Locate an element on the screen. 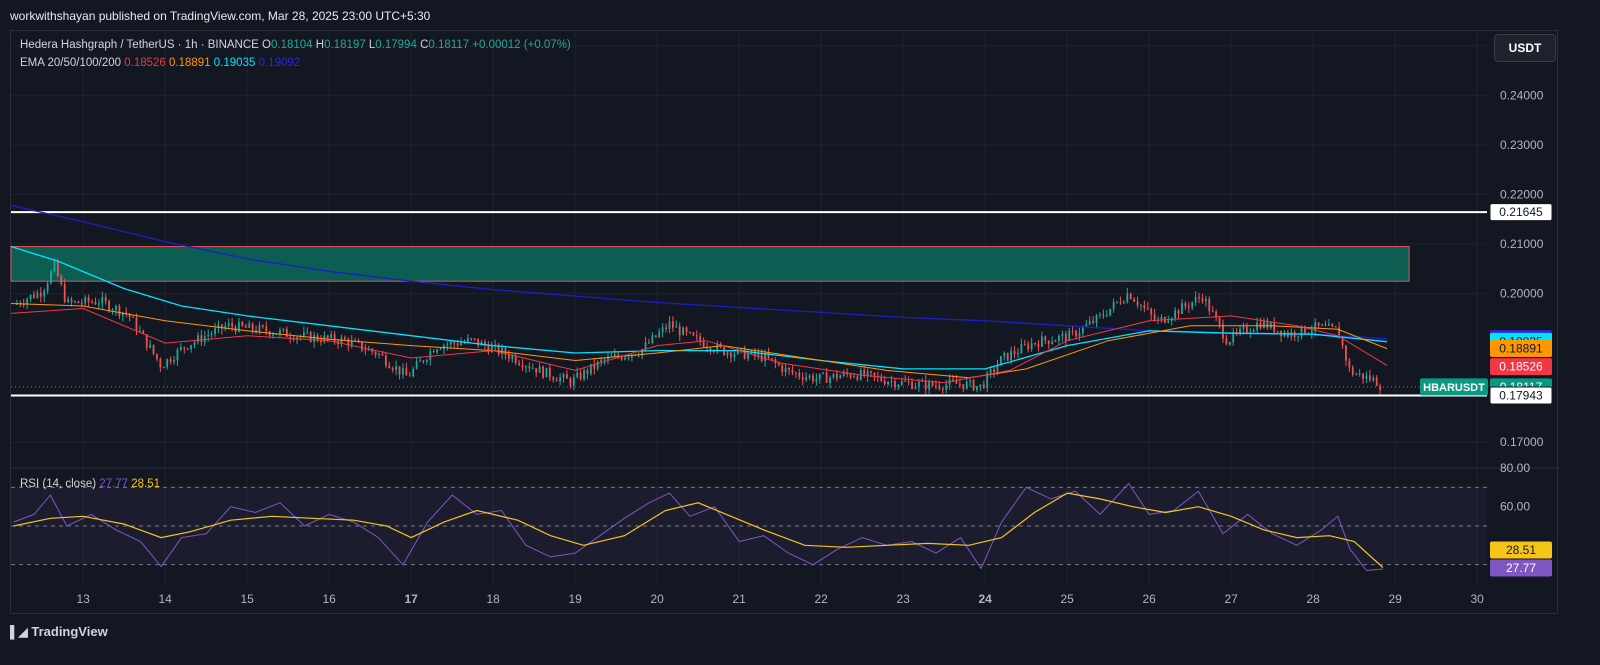  time-tick-label: 15 is located at coordinates (247, 599).